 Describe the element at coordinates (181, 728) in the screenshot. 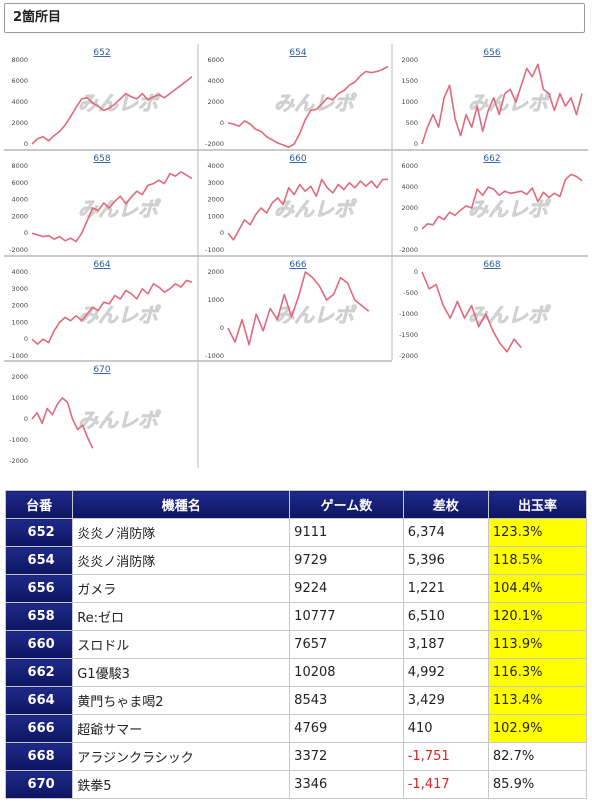

I see `machine-name-cell: 超爺サマー` at that location.